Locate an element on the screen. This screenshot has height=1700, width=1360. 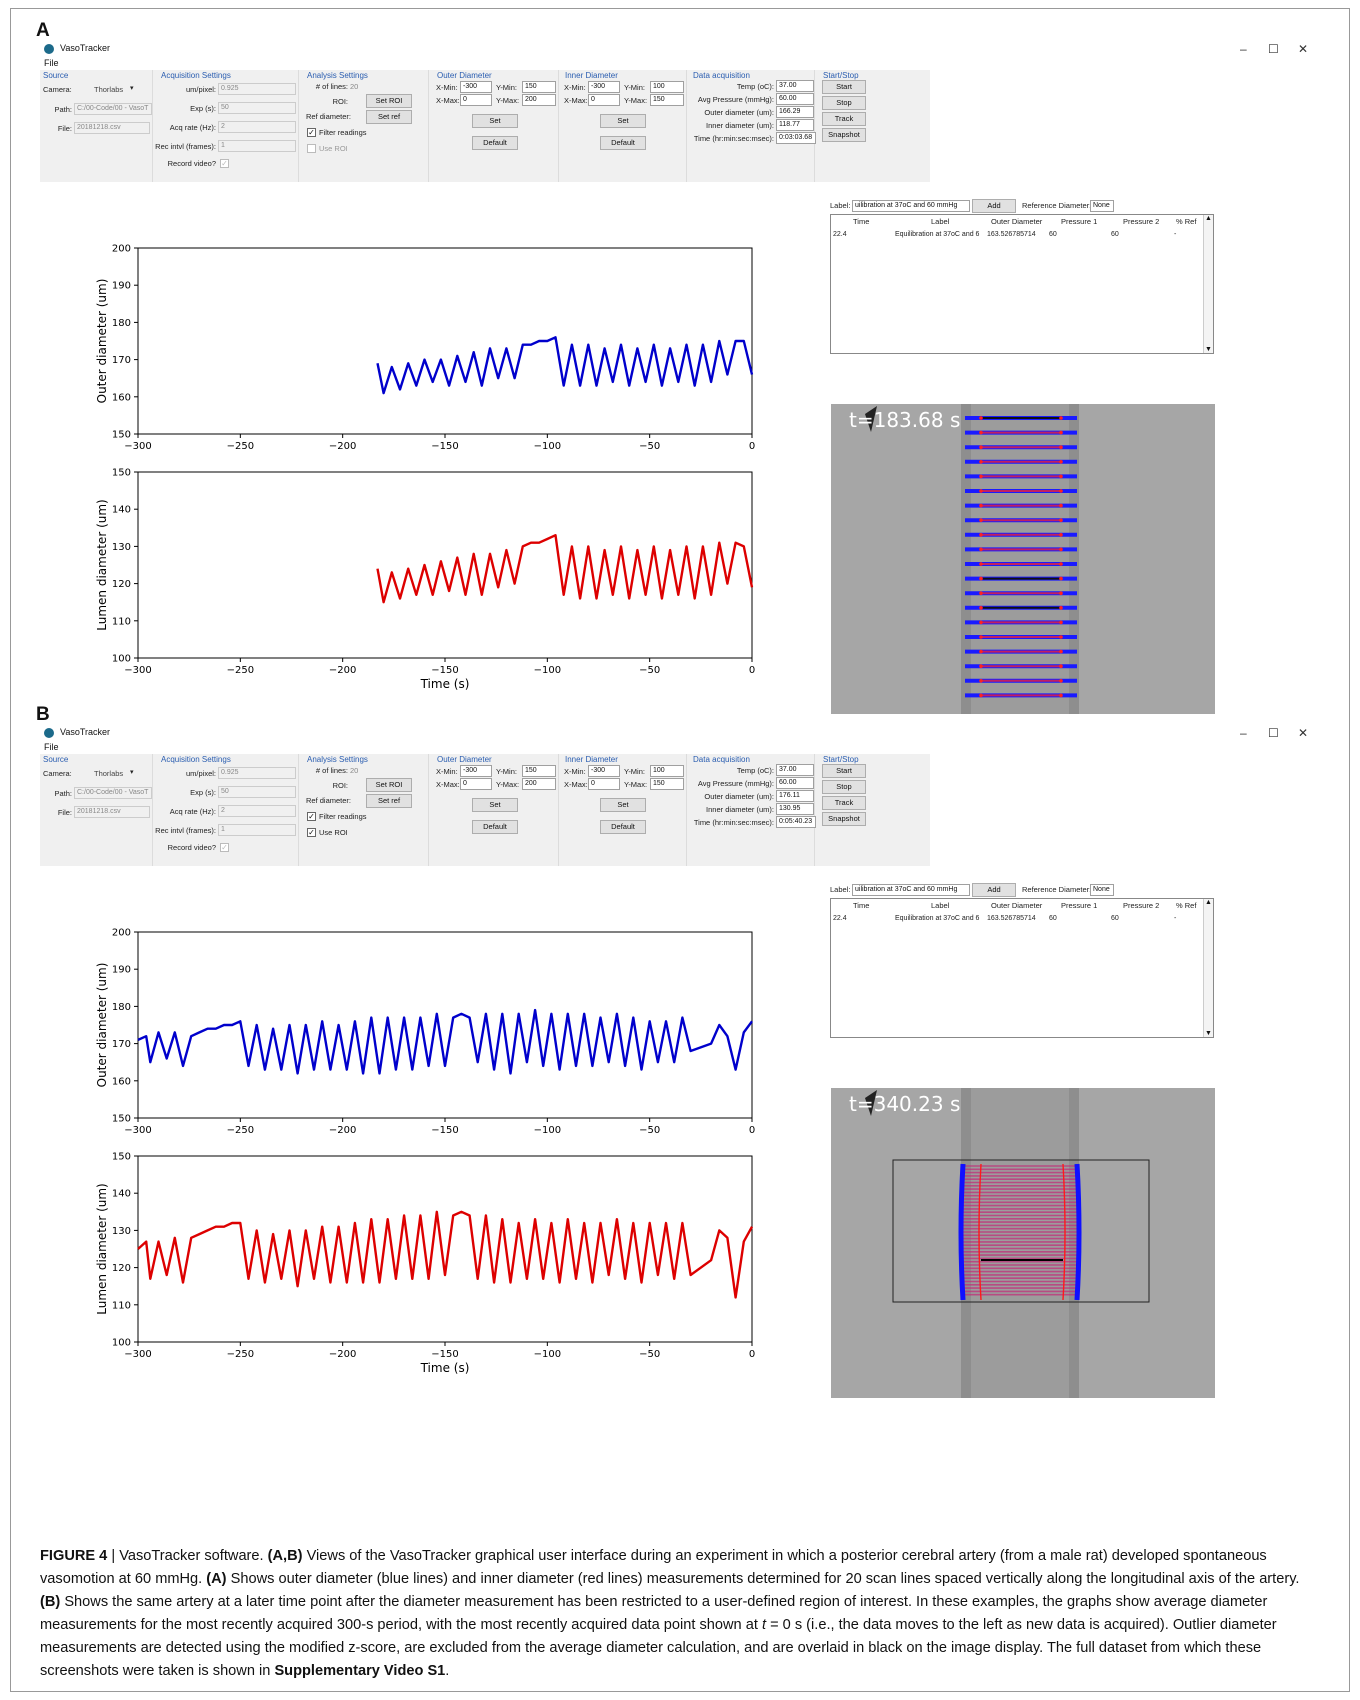
outer-diameter-field: 166.29 is located at coordinates (795, 112).